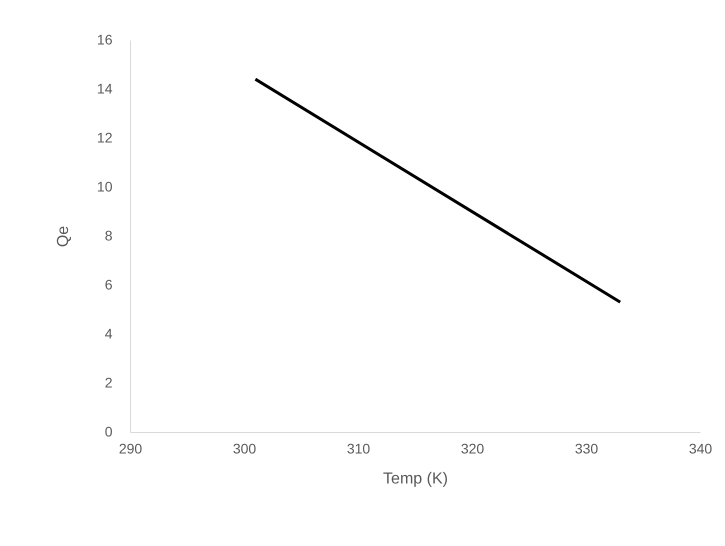 This screenshot has width=725, height=546. What do you see at coordinates (104, 186) in the screenshot?
I see `y-tick-label: 10` at bounding box center [104, 186].